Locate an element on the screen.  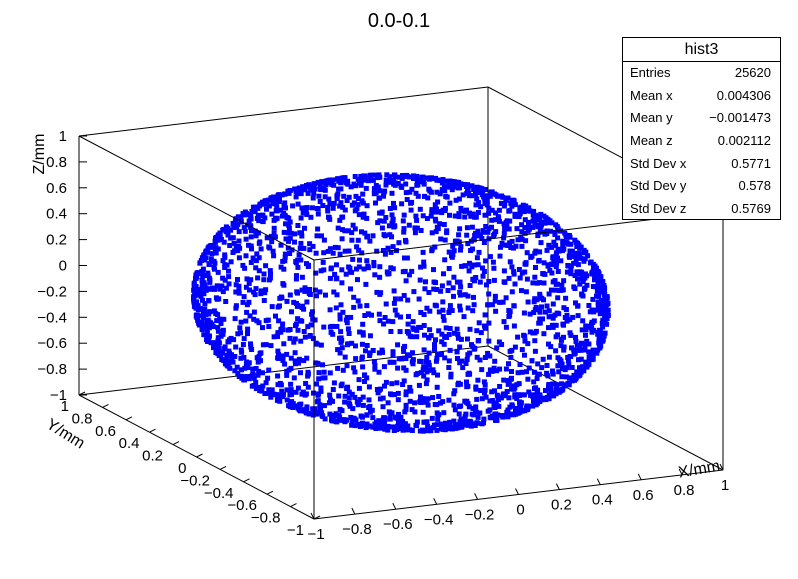
y-tick-label: 1 is located at coordinates (65, 406).